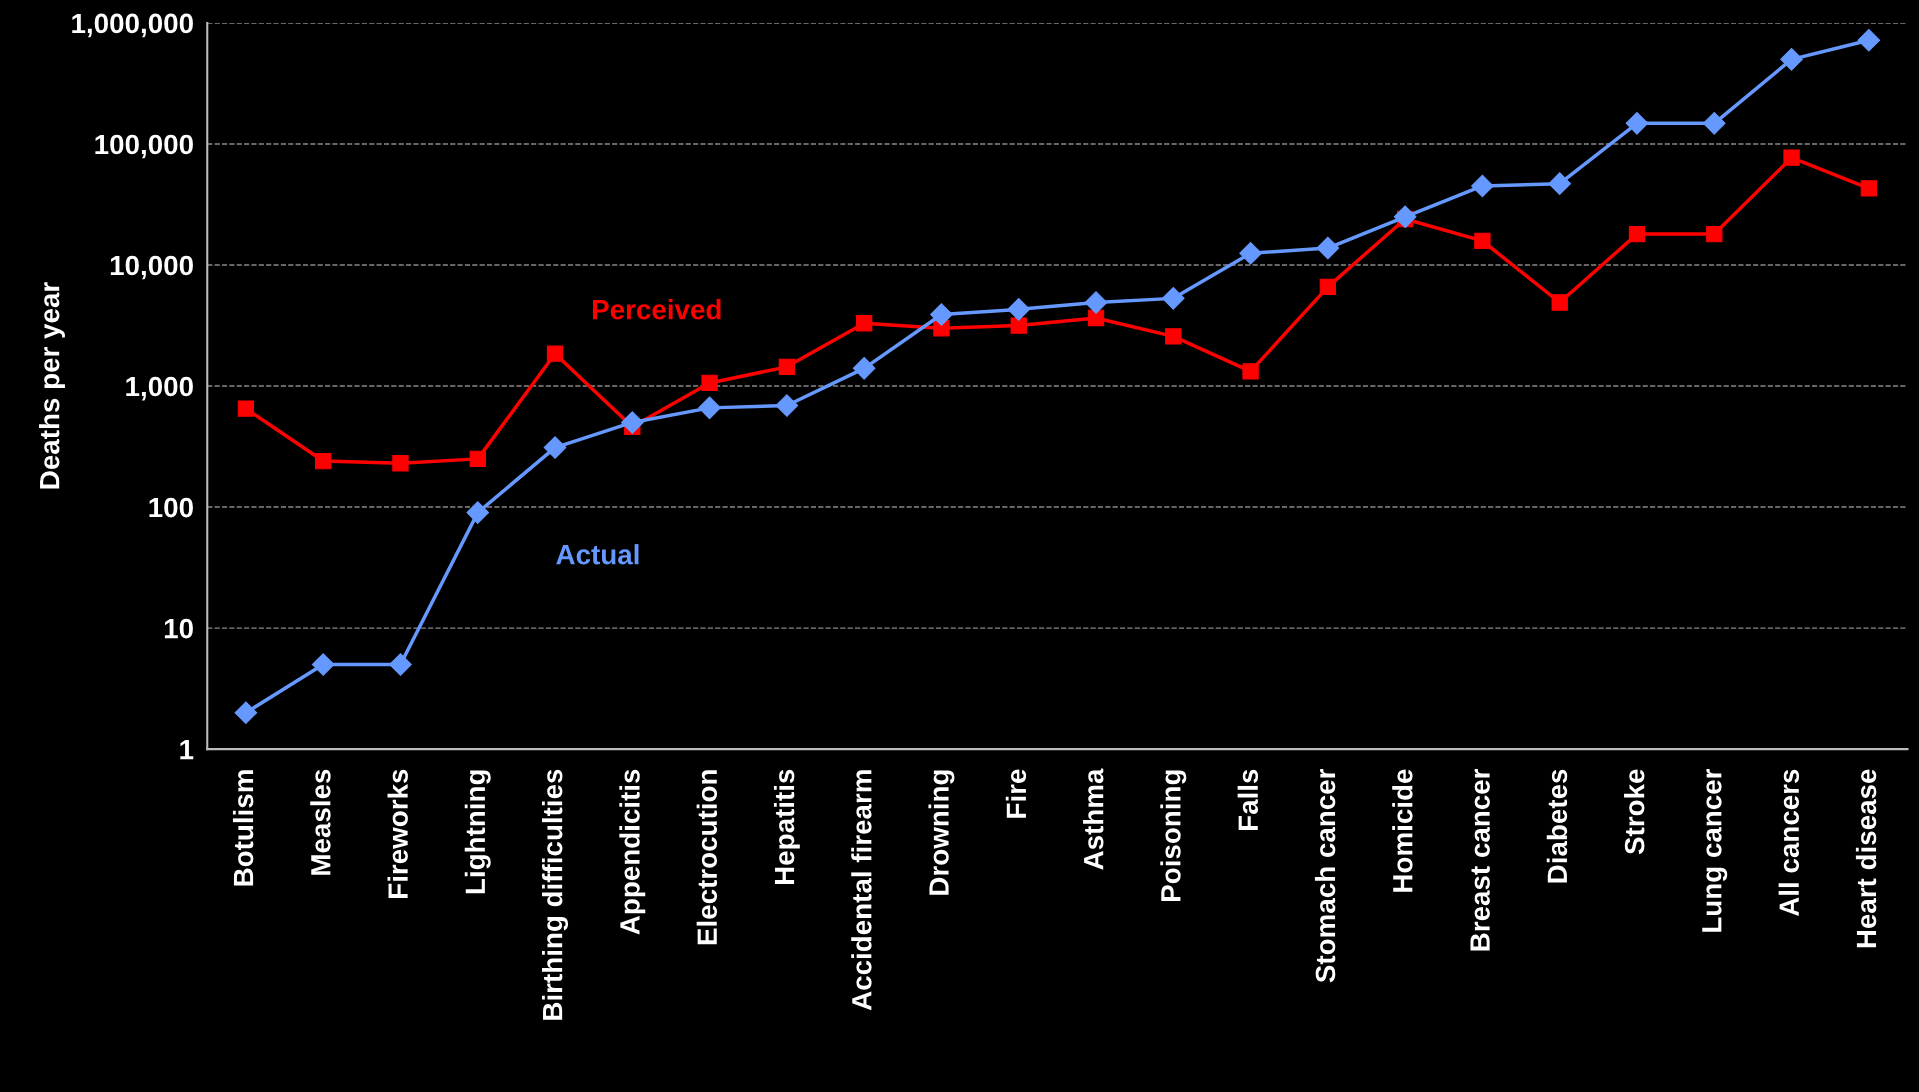 This screenshot has width=1919, height=1092. Describe the element at coordinates (786, 826) in the screenshot. I see `x-tick-label: Hepatitis` at that location.